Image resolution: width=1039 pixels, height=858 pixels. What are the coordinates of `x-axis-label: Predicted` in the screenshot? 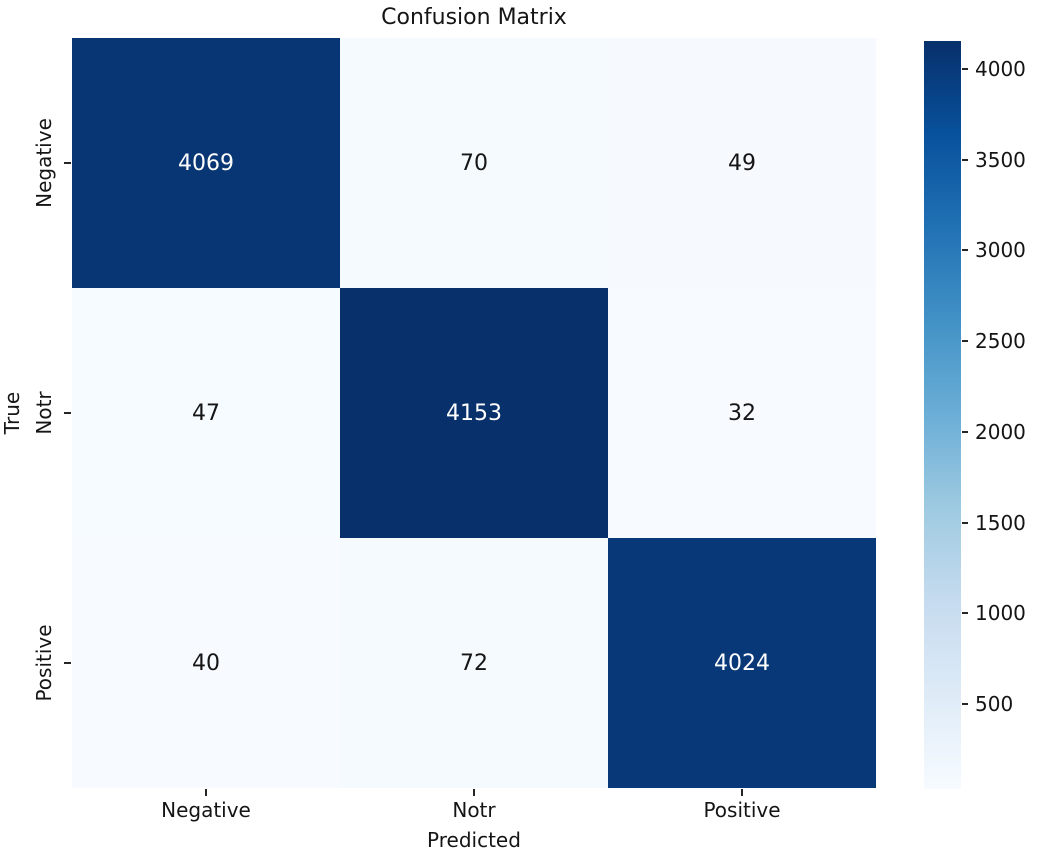 It's located at (474, 840).